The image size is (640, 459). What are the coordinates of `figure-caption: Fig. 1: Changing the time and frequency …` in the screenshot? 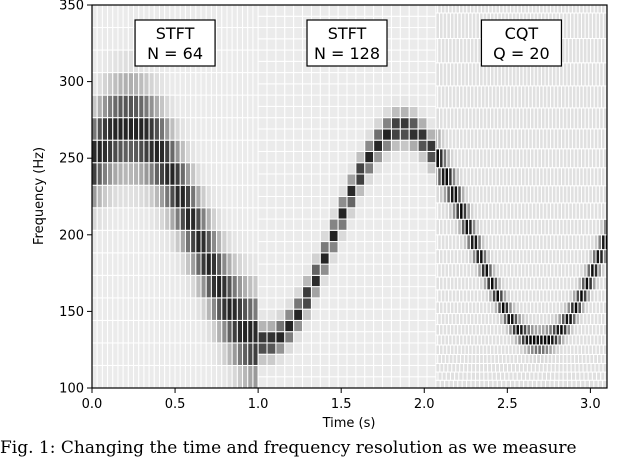 It's located at (288, 448).